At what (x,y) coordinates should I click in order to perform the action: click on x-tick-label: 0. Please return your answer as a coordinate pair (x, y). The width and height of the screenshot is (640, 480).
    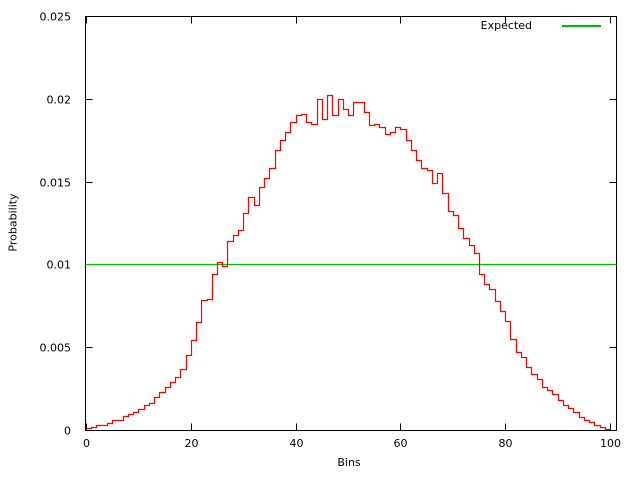
    Looking at the image, I should click on (86, 443).